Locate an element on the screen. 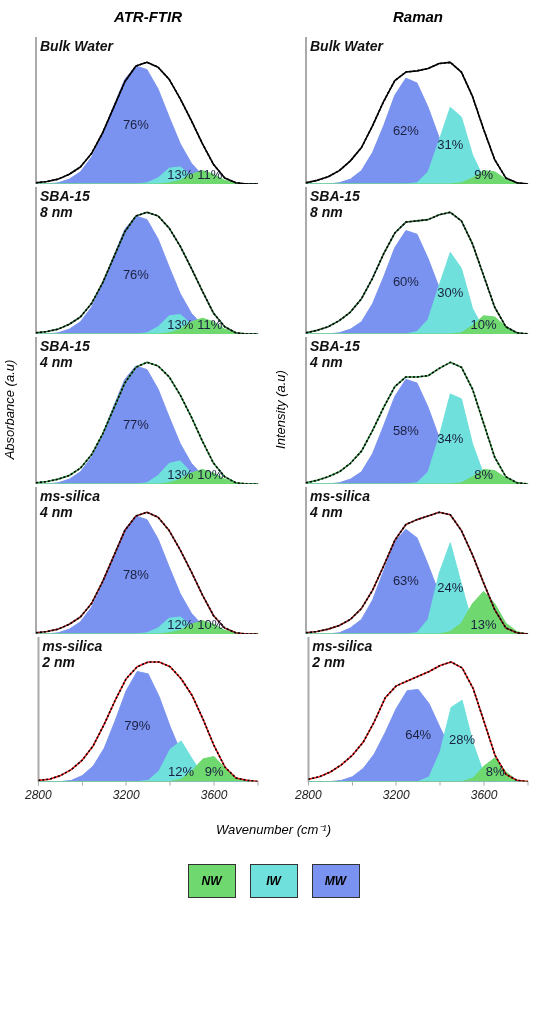 This screenshot has width=547, height=1017. annotation: 79% is located at coordinates (137, 726).